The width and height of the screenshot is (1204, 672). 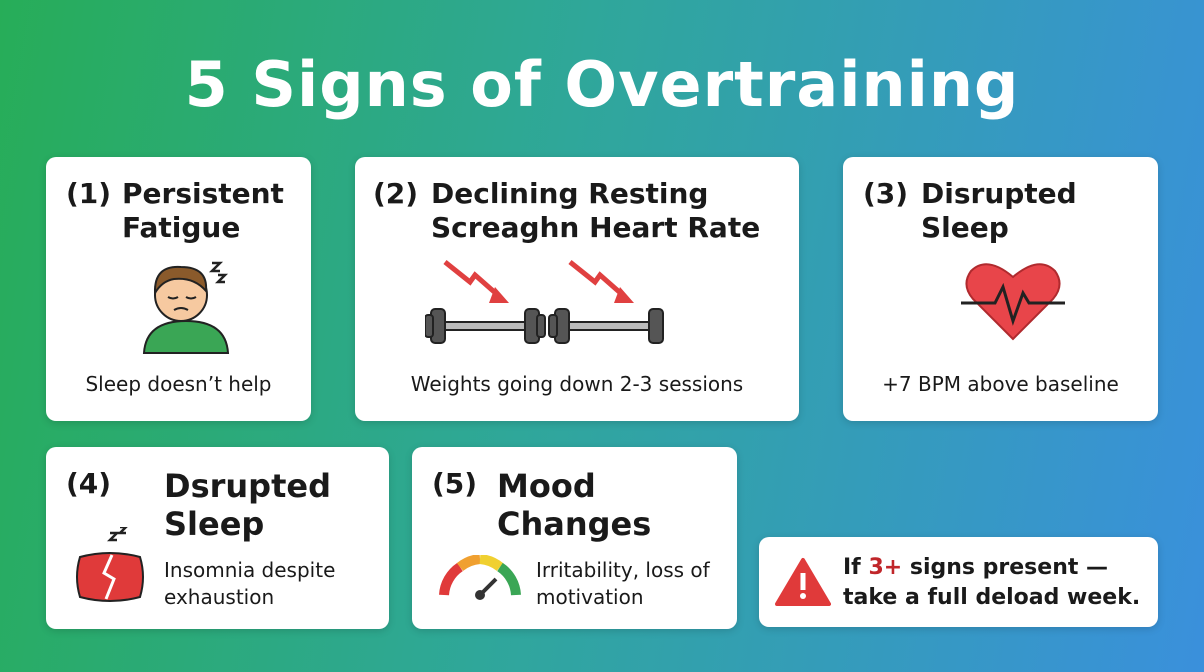 What do you see at coordinates (623, 583) in the screenshot?
I see `card-caption: Irritability, loss of motivation` at bounding box center [623, 583].